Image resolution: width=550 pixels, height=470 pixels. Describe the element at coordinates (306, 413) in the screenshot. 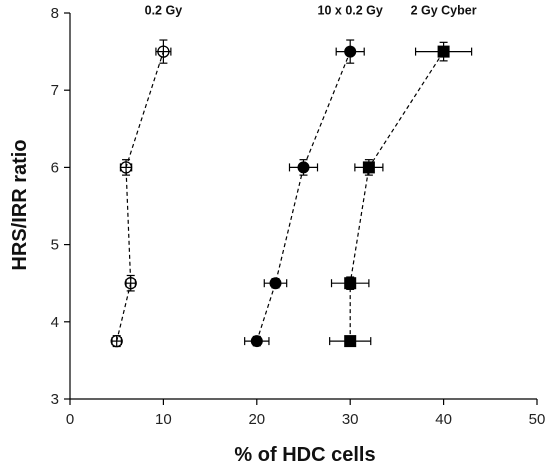

I see `x-axis-ticks: 0 10 20 30 40 50` at that location.